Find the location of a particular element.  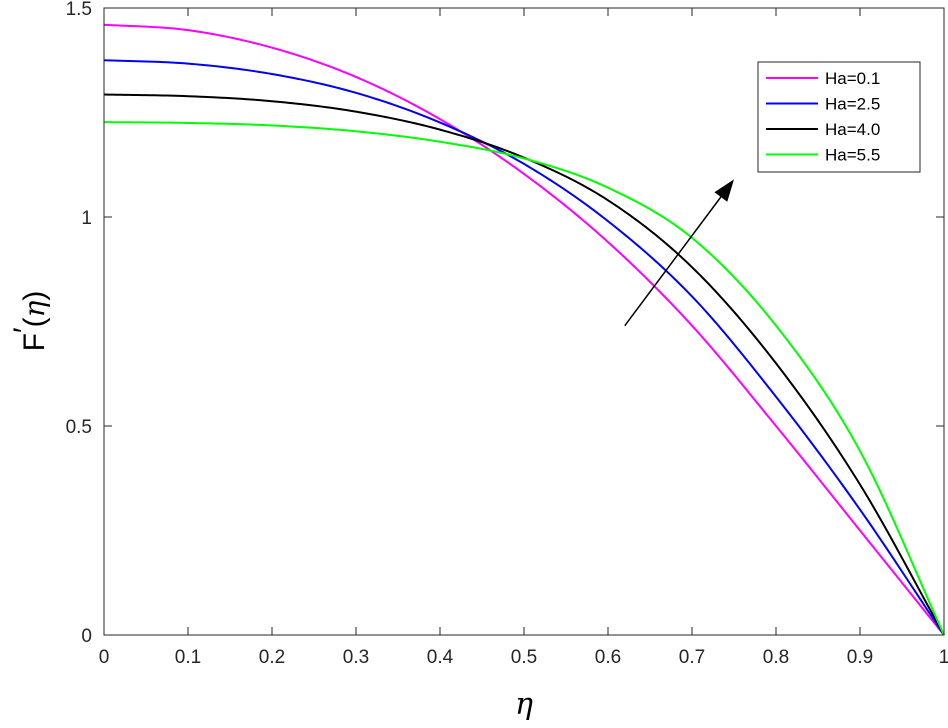

legend-label: Ha=2.5 is located at coordinates (852, 104).